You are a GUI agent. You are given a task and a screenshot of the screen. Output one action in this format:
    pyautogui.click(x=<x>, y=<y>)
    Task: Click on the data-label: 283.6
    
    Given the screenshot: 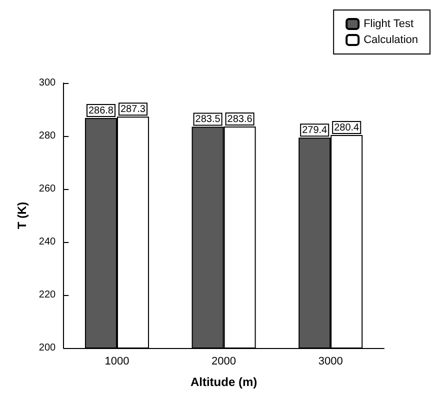 What is the action you would take?
    pyautogui.click(x=240, y=119)
    